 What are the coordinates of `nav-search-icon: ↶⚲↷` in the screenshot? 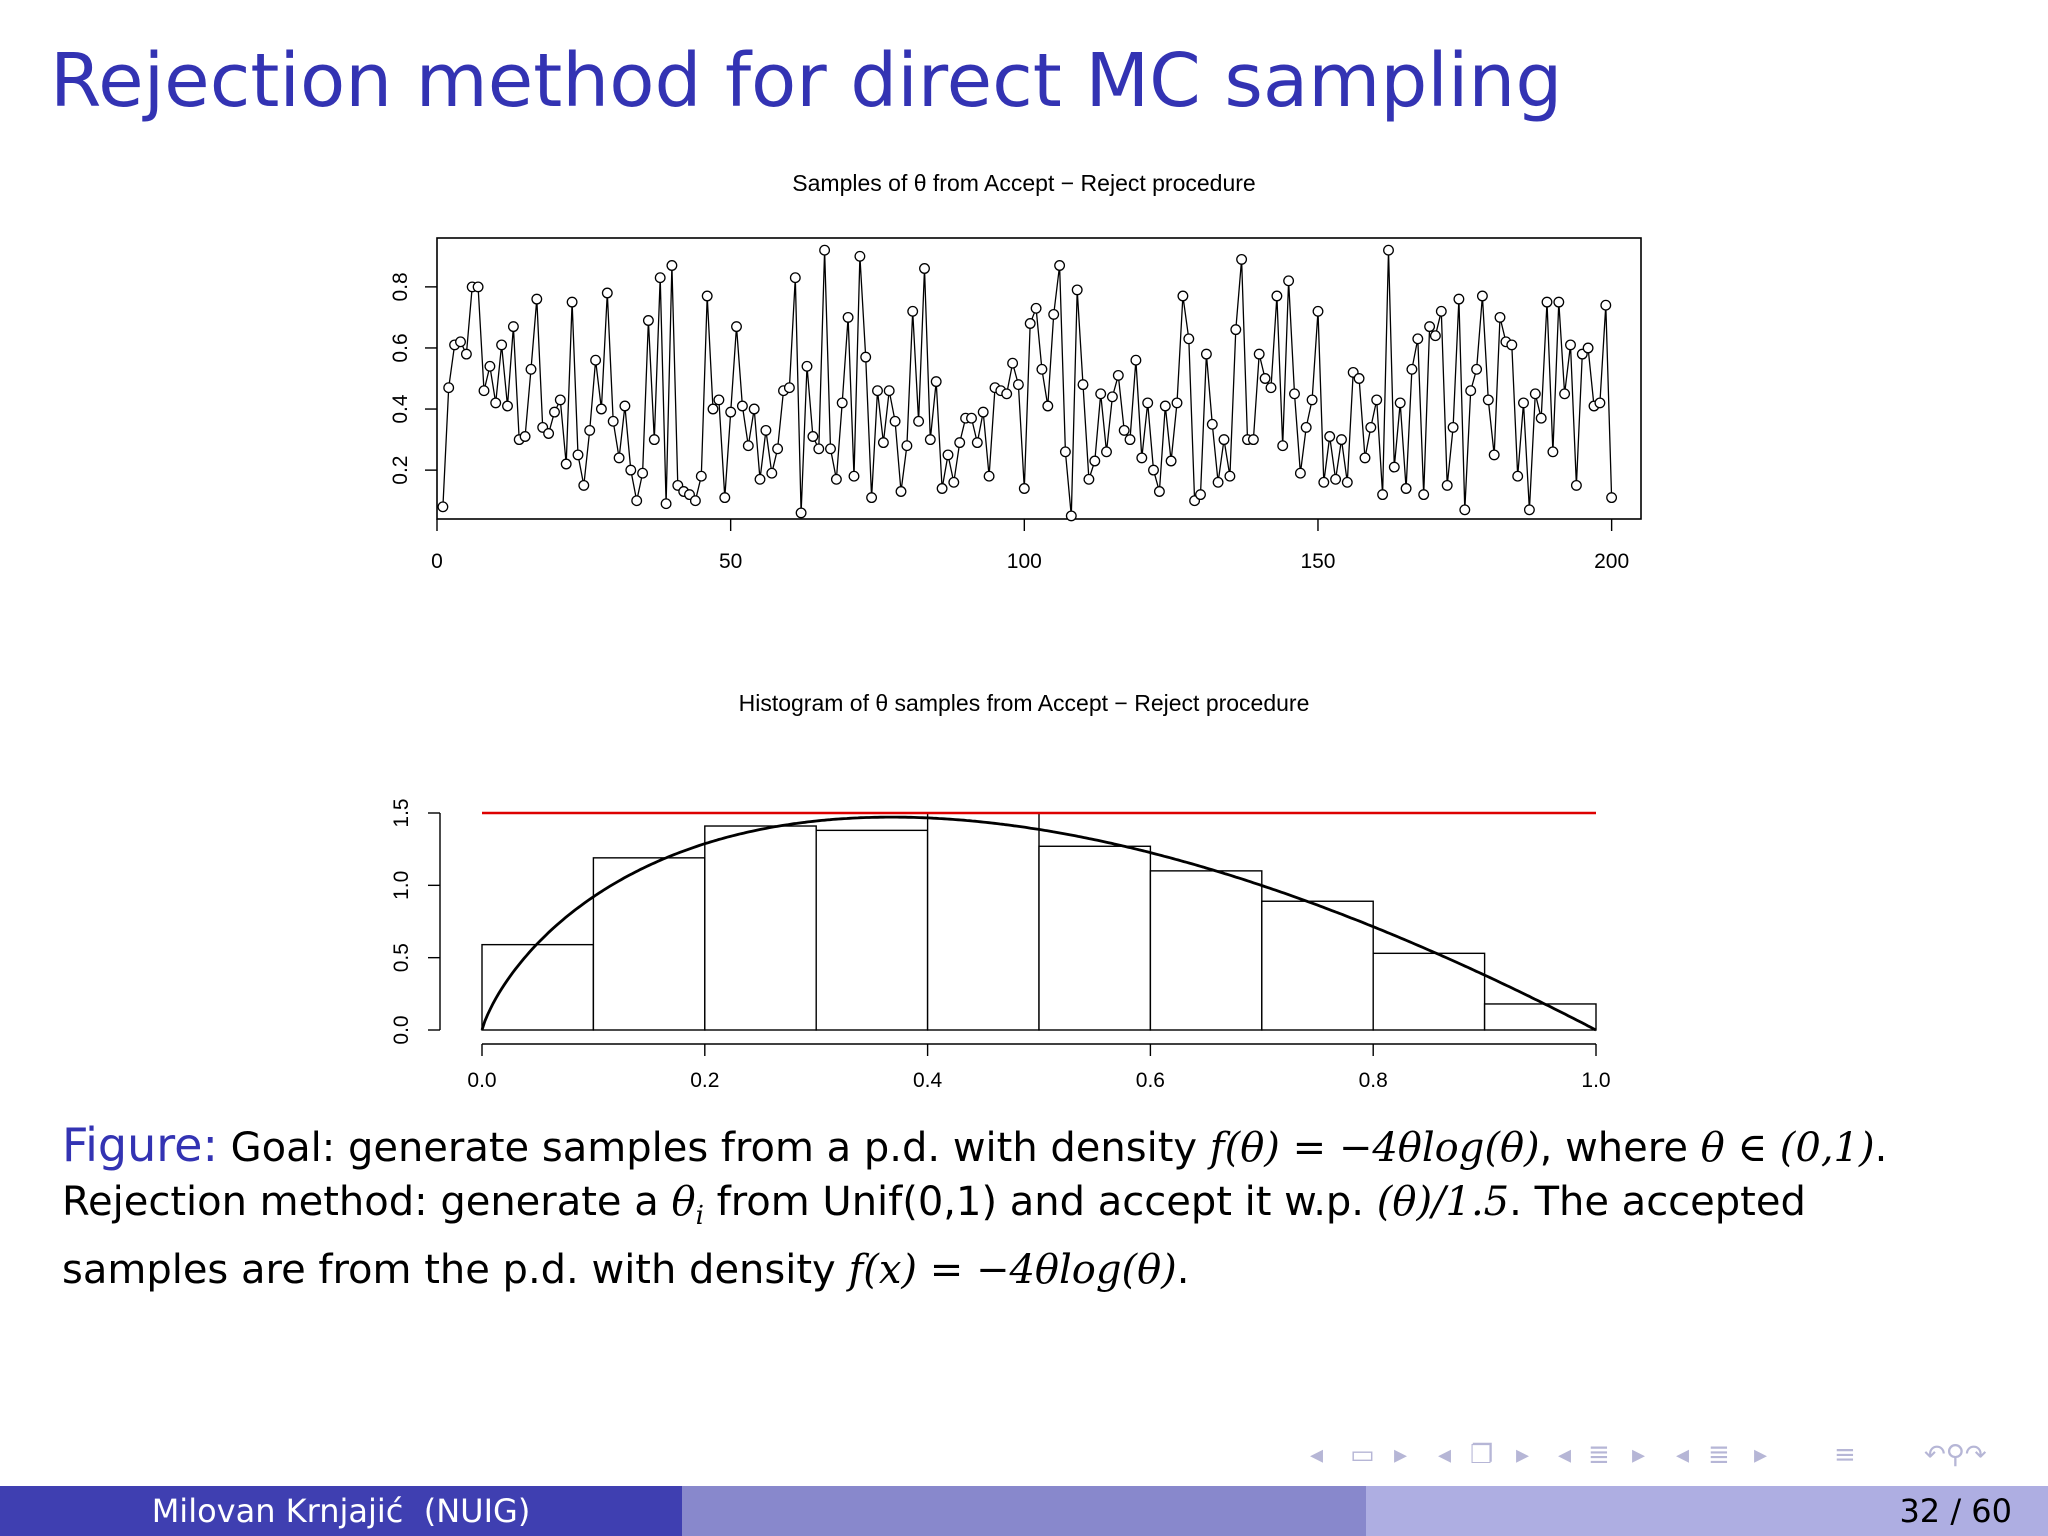 It's located at (1955, 1455).